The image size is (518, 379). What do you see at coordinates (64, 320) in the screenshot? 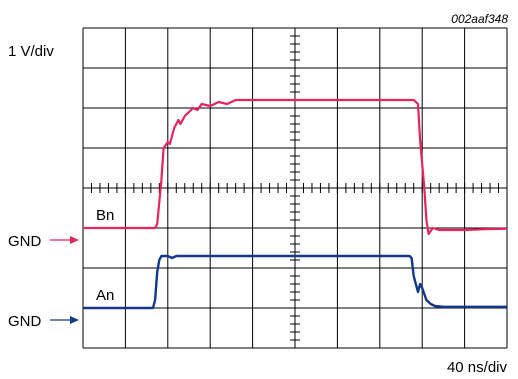
I see `ground-arrow-an` at bounding box center [64, 320].